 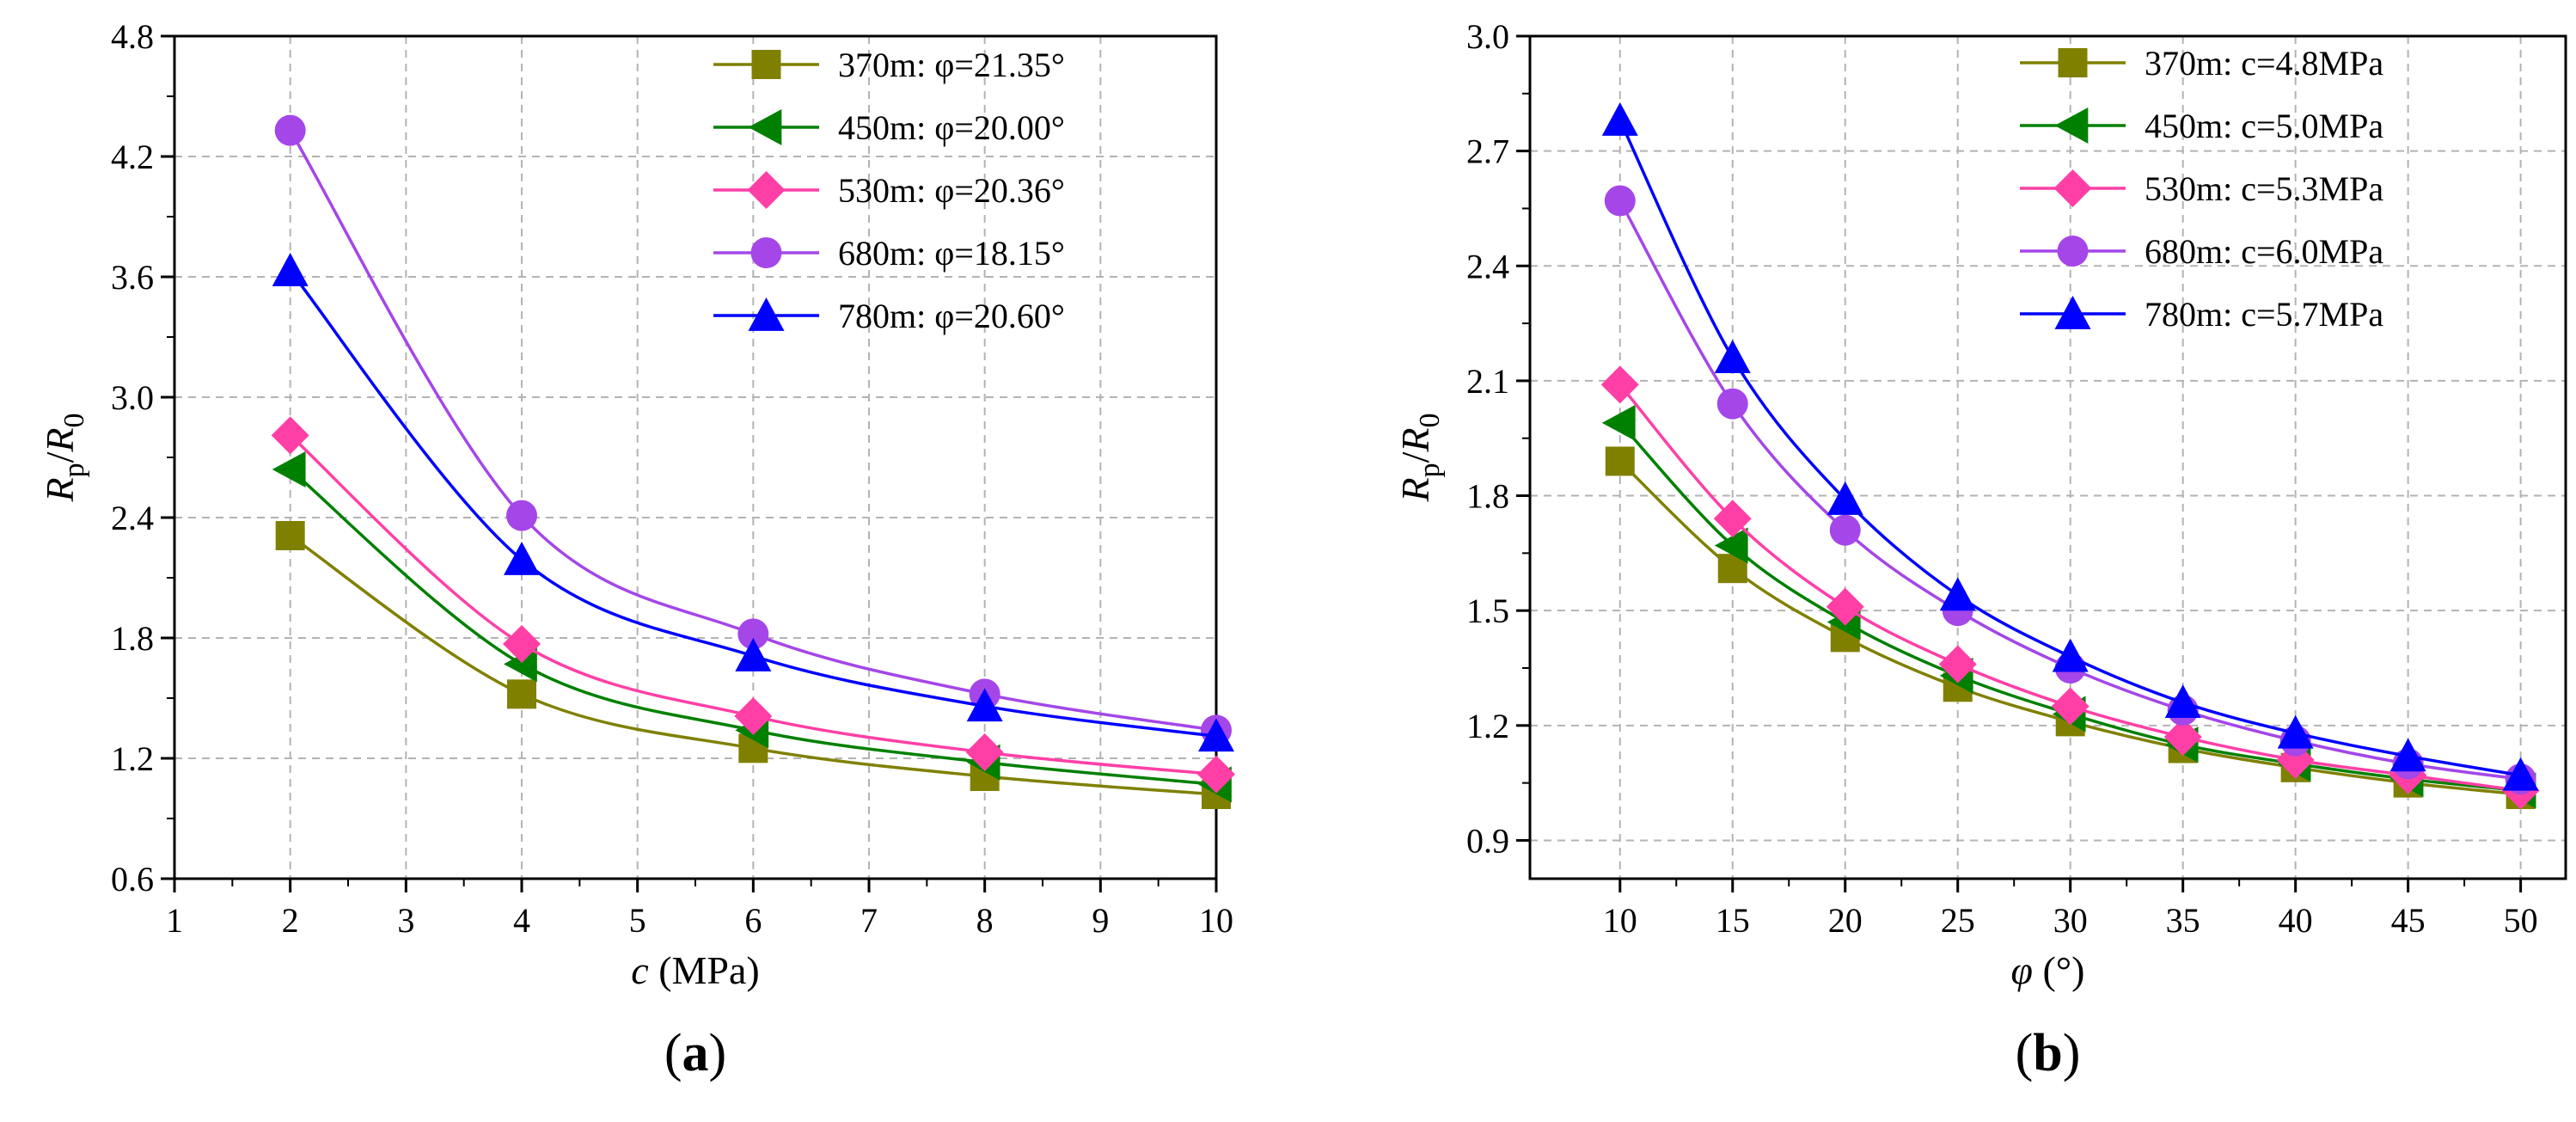 What do you see at coordinates (951, 127) in the screenshot?
I see `legend-entry: 450m: φ=20.00°` at bounding box center [951, 127].